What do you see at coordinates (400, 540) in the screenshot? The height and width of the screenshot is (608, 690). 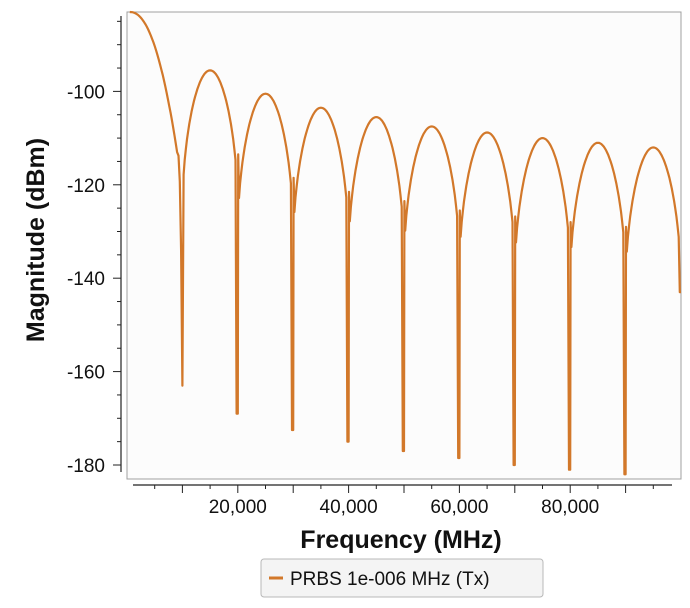 I see `x-axis-title: Frequency (MHz)` at bounding box center [400, 540].